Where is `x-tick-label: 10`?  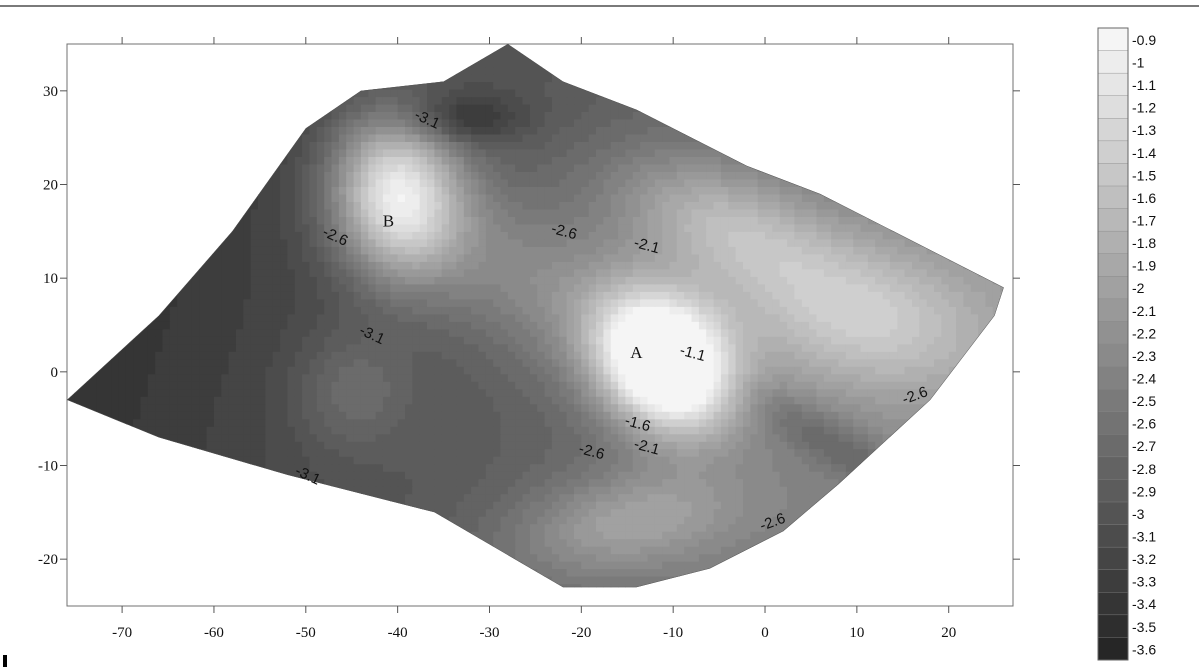 x-tick-label: 10 is located at coordinates (856, 633).